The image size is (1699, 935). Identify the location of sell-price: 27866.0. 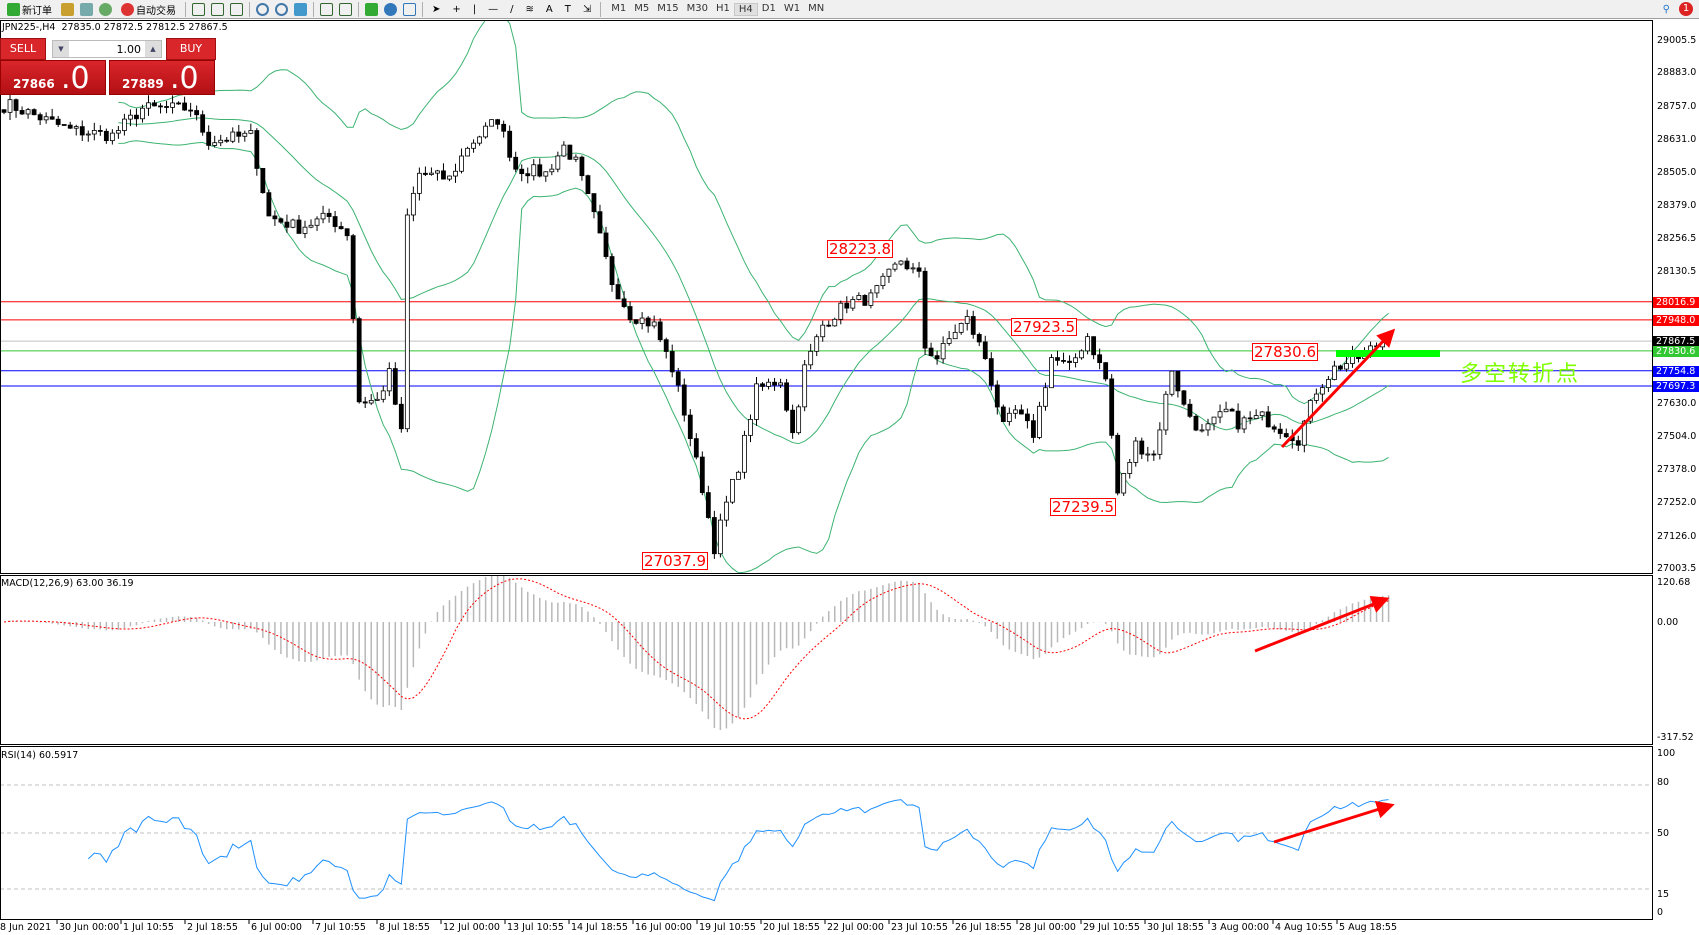
(53, 78).